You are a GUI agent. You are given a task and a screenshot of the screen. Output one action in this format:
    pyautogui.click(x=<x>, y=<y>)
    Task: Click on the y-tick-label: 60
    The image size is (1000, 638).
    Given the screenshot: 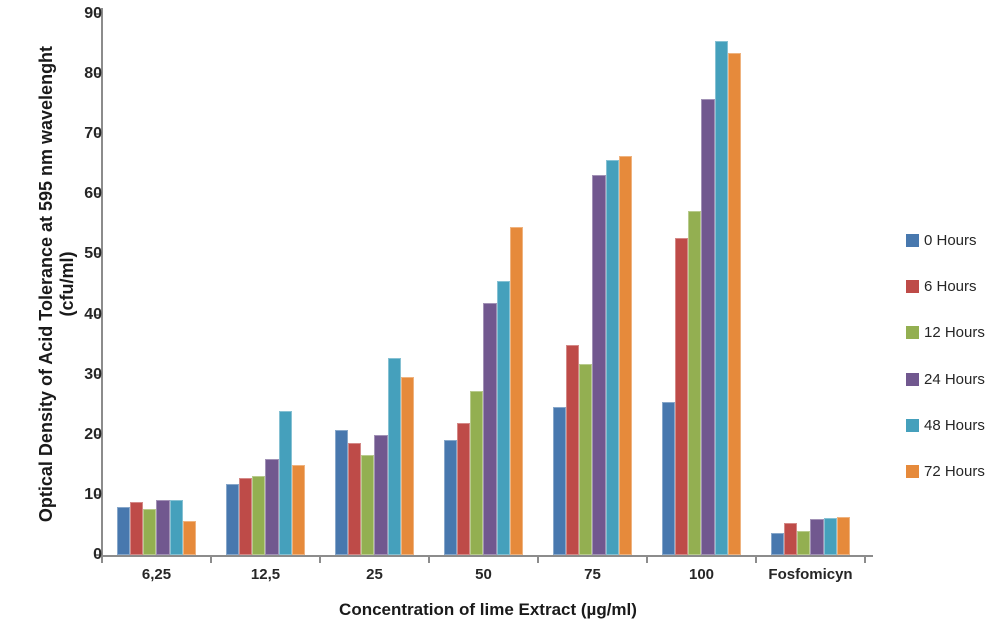 What is the action you would take?
    pyautogui.click(x=93, y=194)
    